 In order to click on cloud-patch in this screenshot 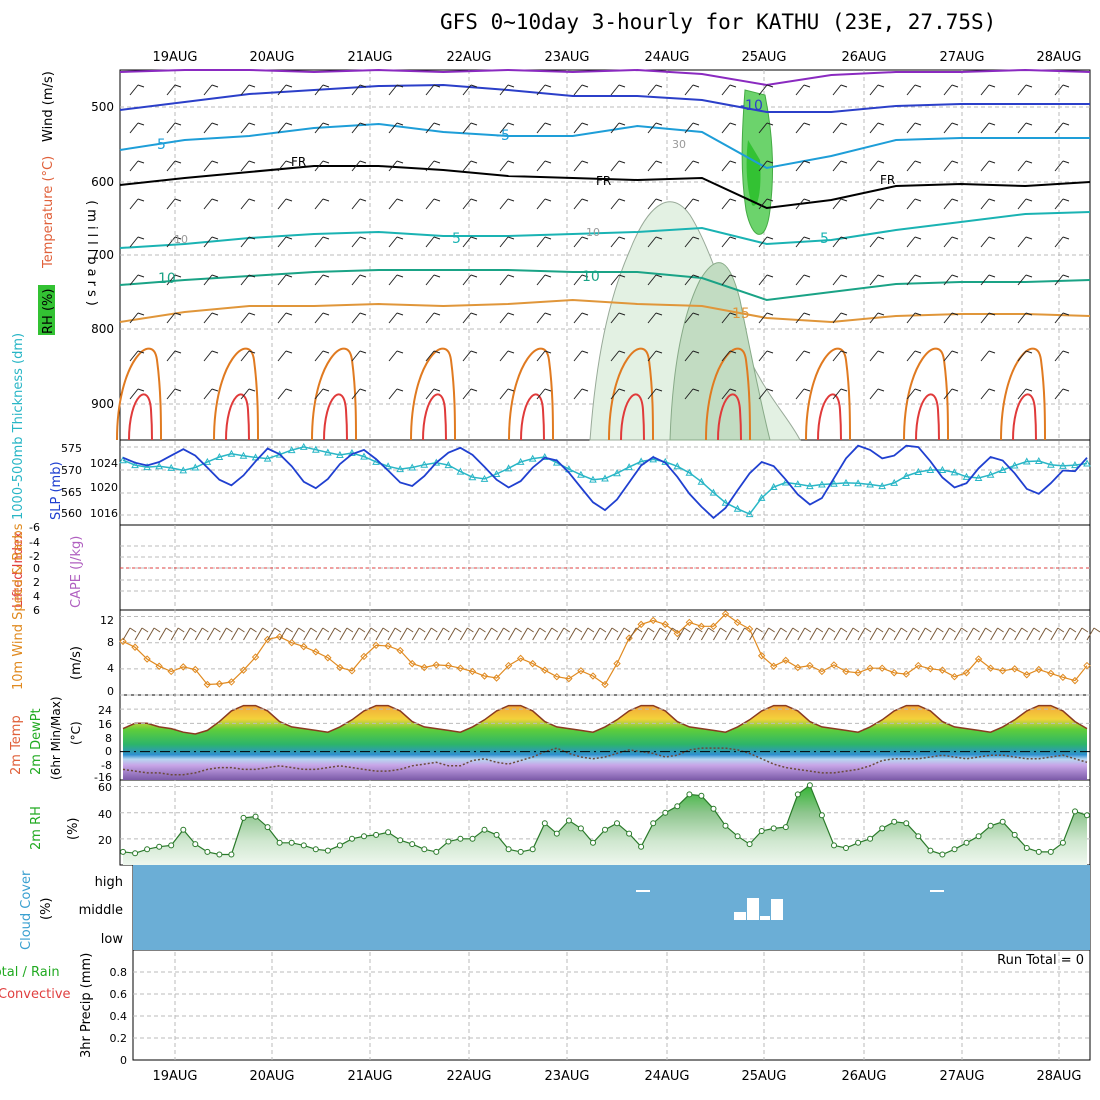, I will do `click(643, 891)`.